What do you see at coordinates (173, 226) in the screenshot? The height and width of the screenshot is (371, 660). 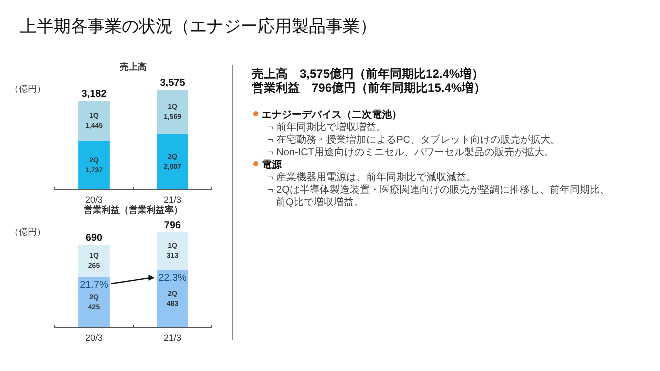 I see `total-label: 796` at bounding box center [173, 226].